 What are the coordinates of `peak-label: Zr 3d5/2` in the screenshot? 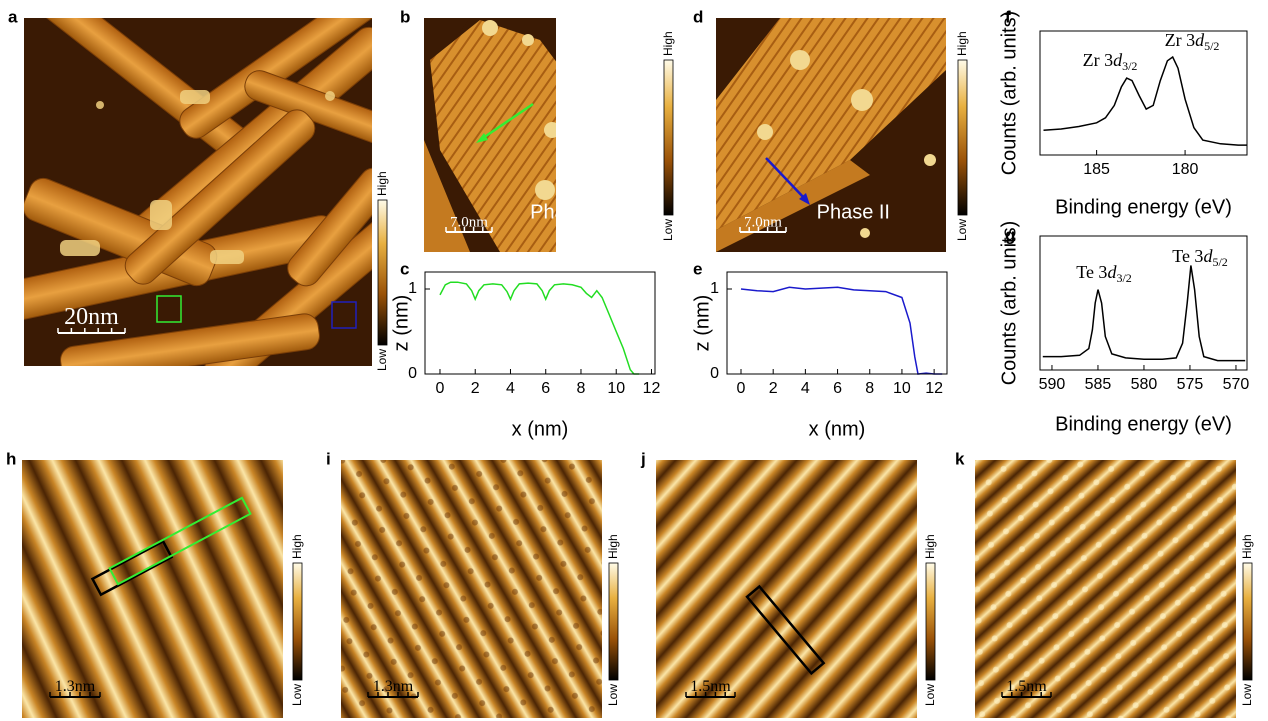 It's located at (1192, 41).